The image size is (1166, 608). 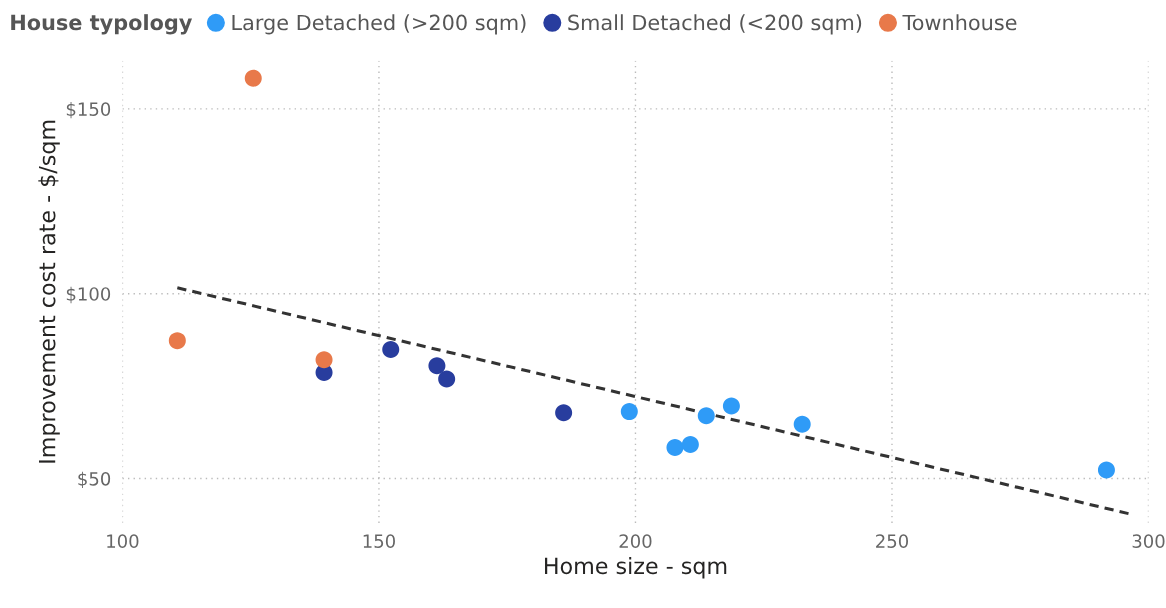 I want to click on x-tick-label: 150, so click(x=379, y=541).